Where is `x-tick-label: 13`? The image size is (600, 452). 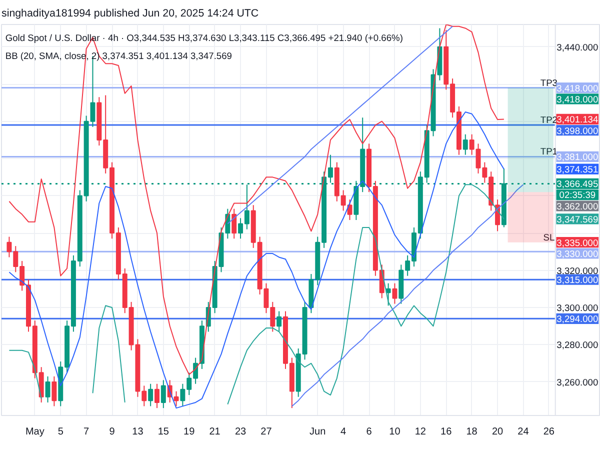
x-tick-label: 13 is located at coordinates (138, 432).